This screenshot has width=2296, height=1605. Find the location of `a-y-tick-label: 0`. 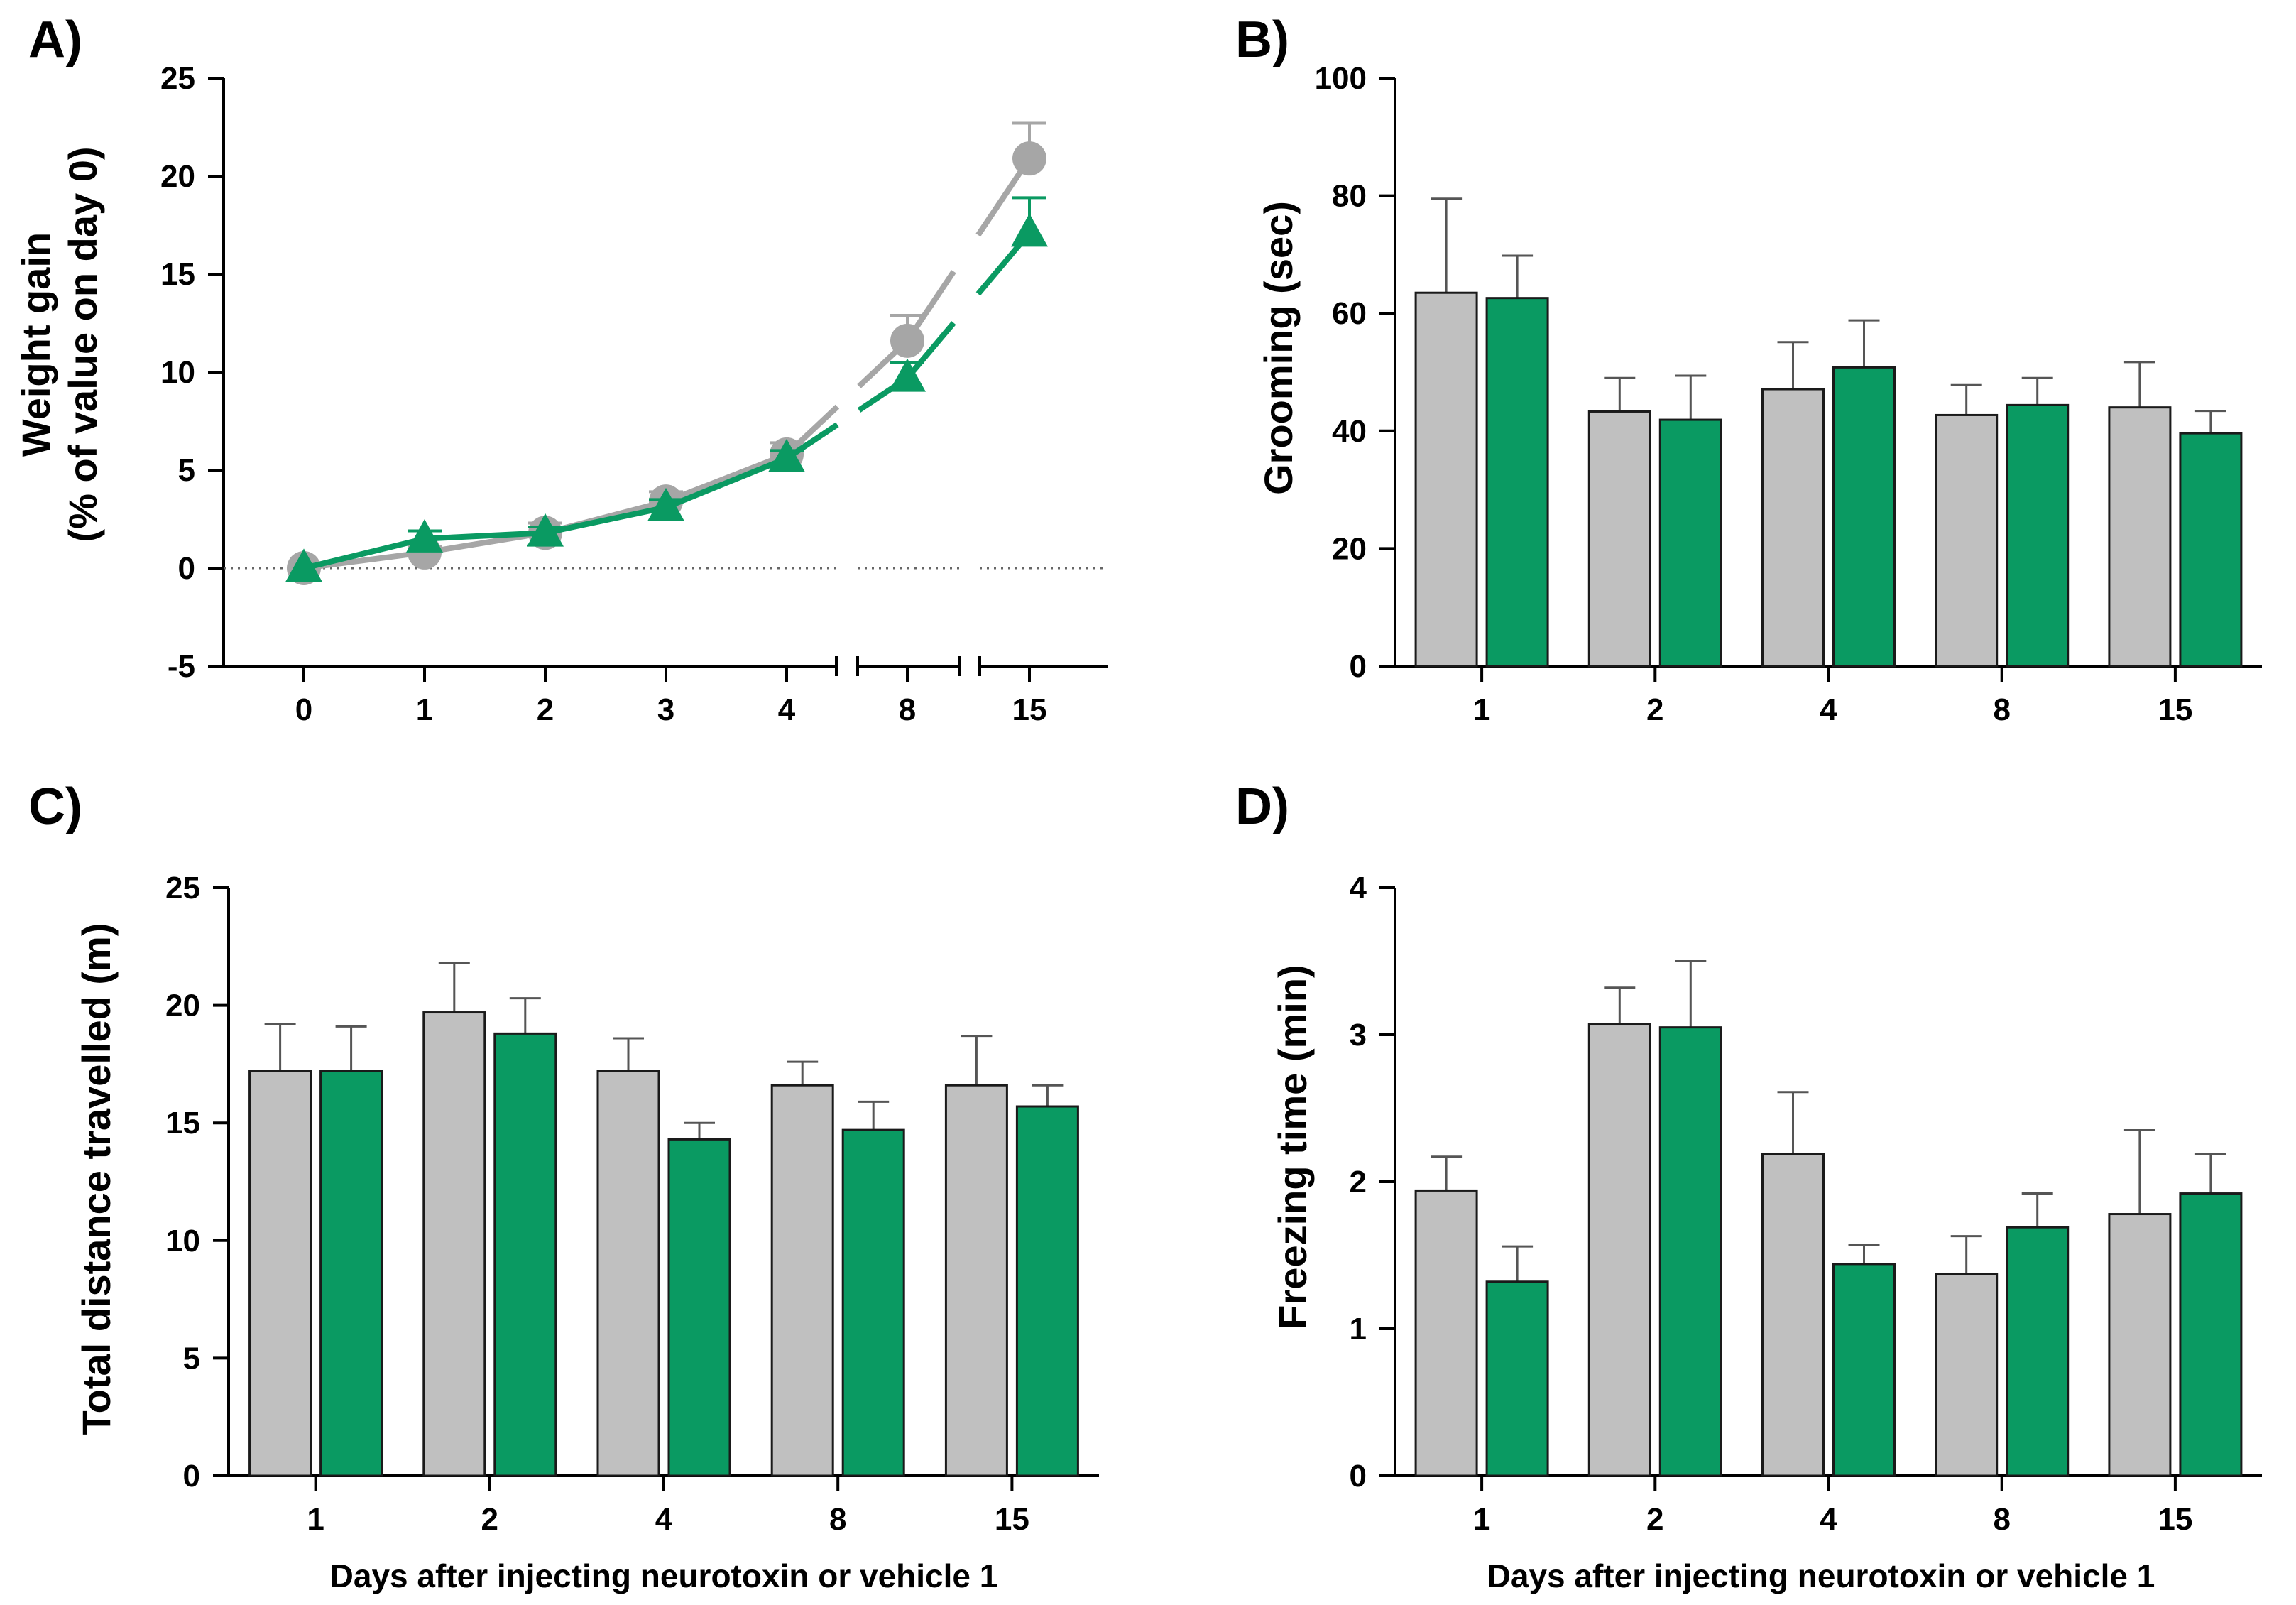

a-y-tick-label: 0 is located at coordinates (186, 568).